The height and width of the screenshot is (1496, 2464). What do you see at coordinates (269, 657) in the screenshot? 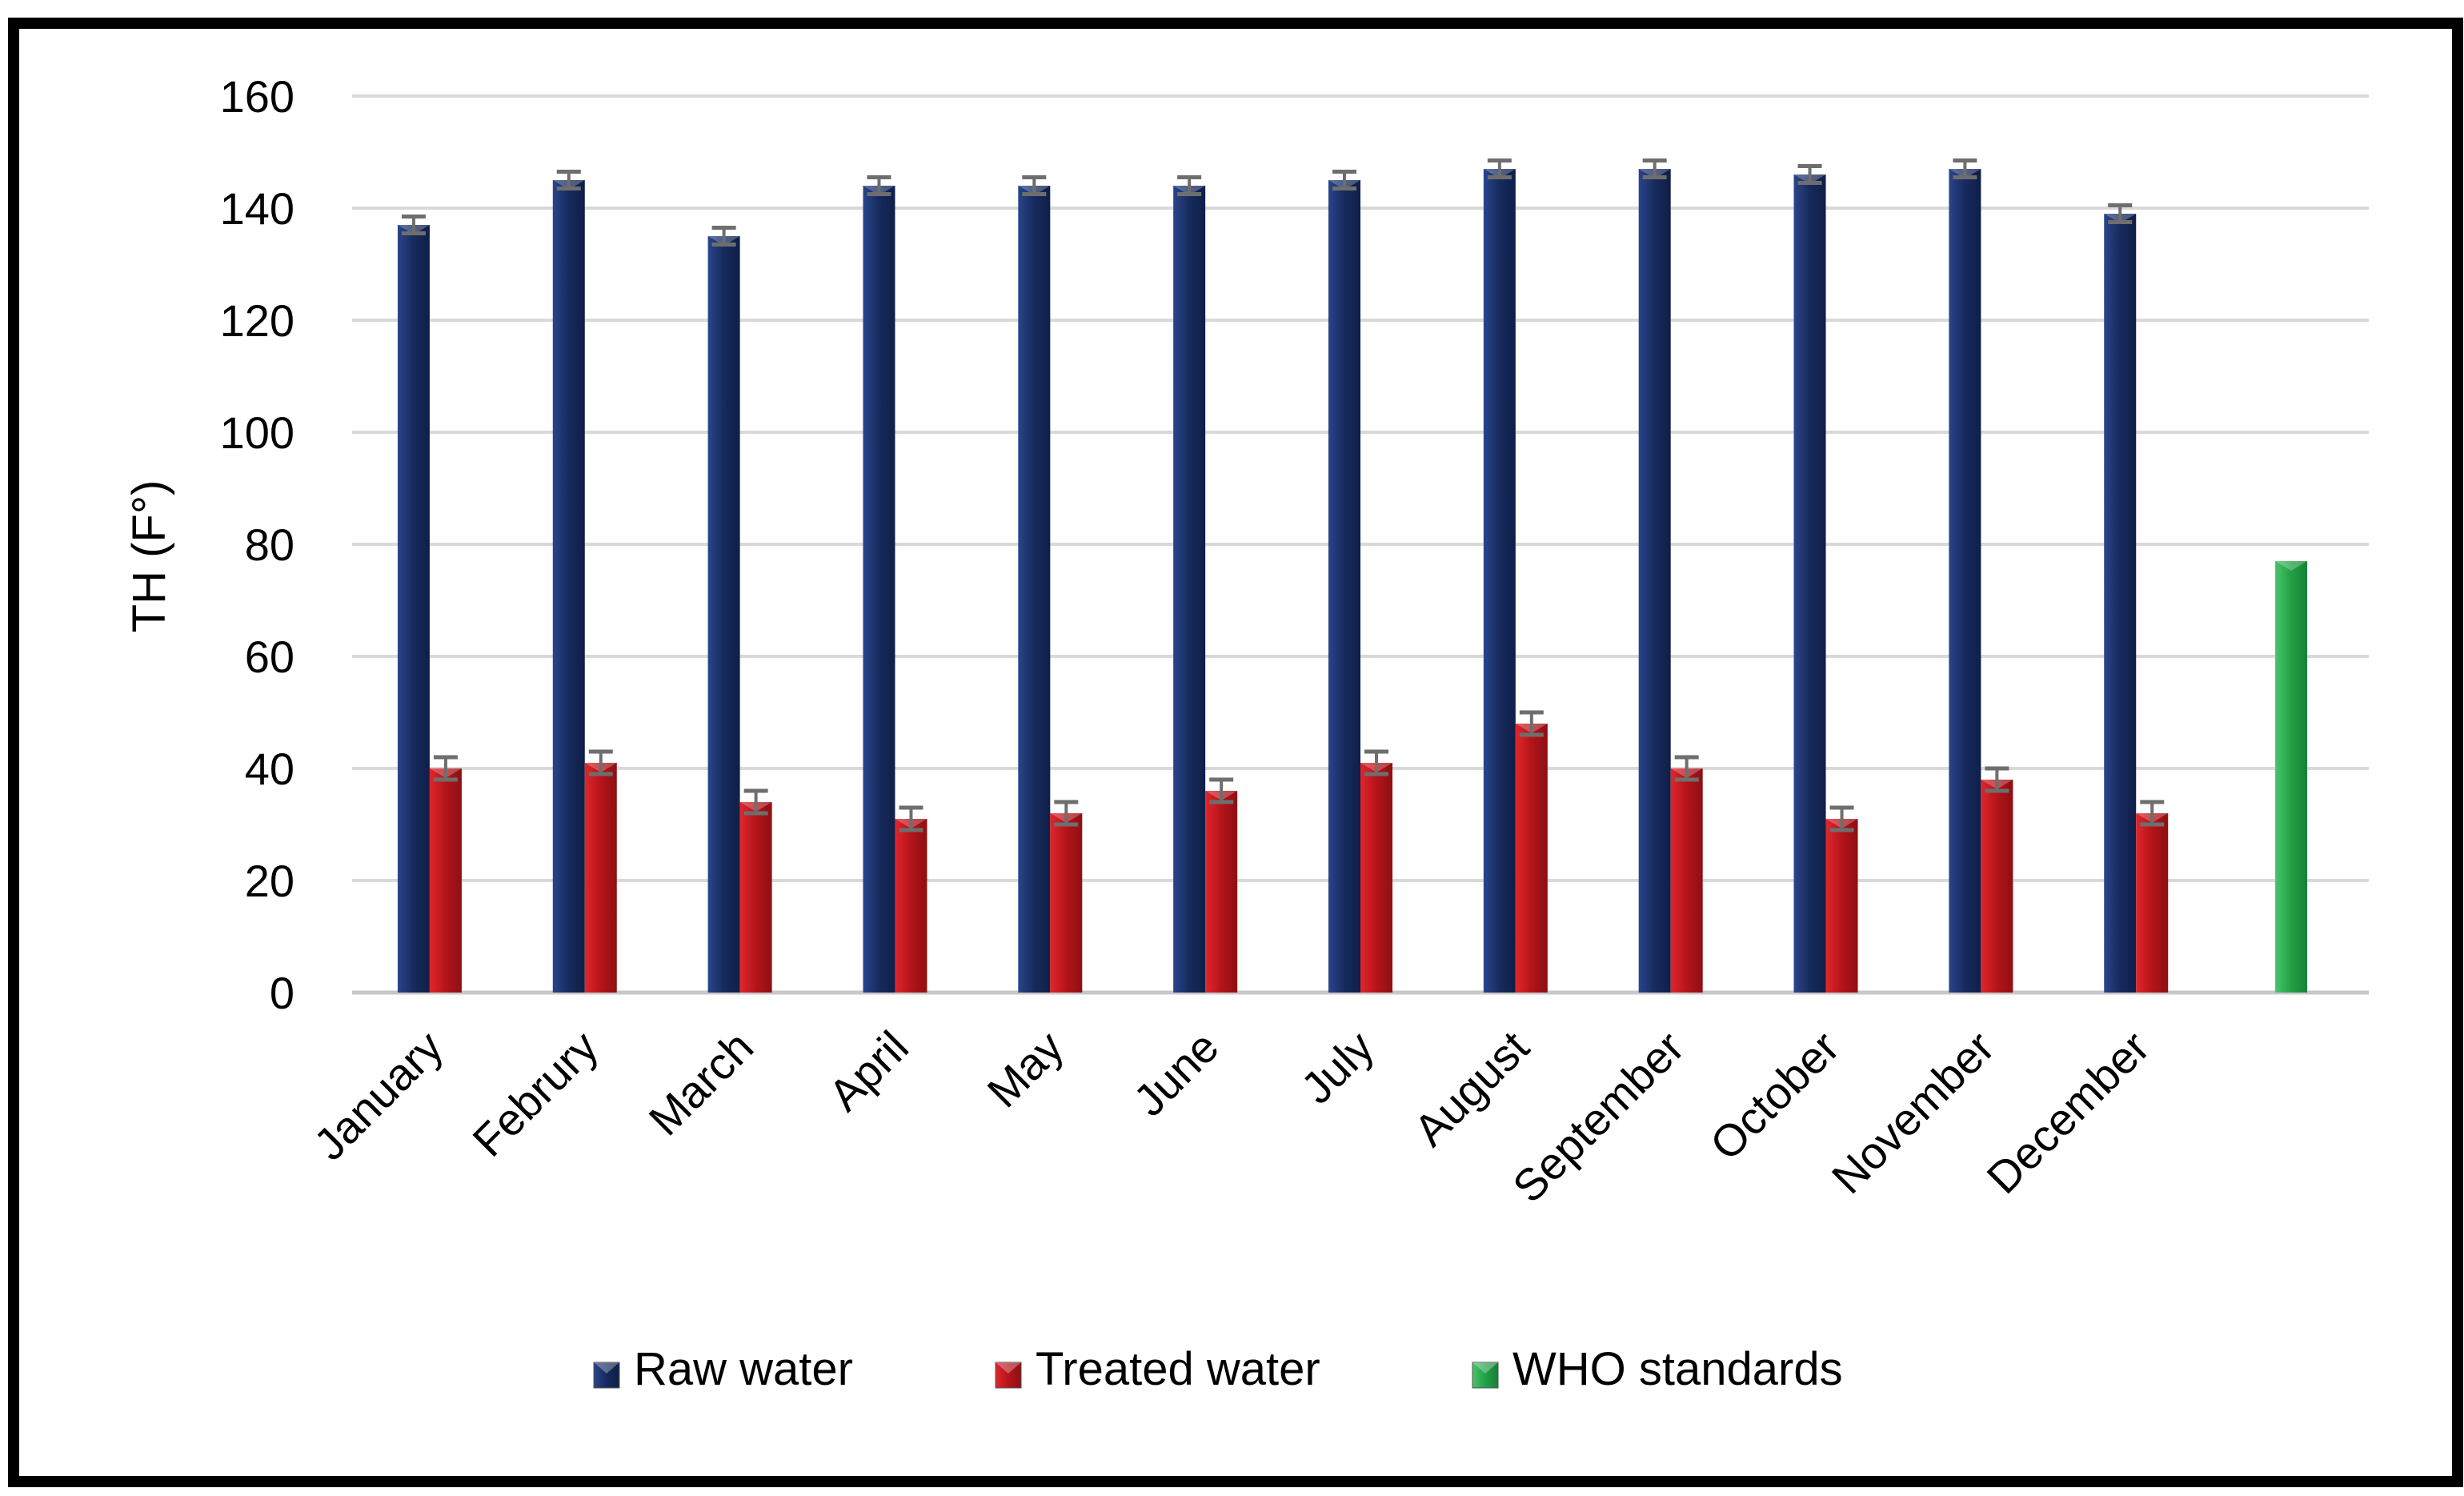
I see `y-tick-label: 60` at bounding box center [269, 657].